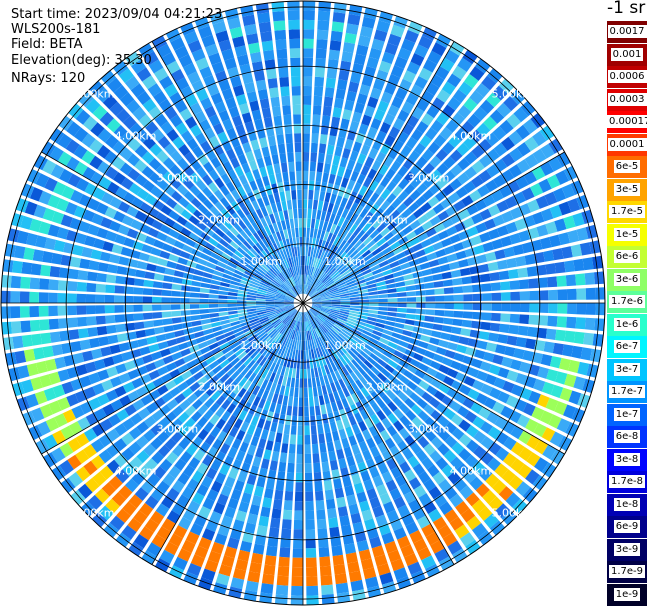  What do you see at coordinates (178, 429) in the screenshot?
I see `range-ring-label: 3.00km` at bounding box center [178, 429].